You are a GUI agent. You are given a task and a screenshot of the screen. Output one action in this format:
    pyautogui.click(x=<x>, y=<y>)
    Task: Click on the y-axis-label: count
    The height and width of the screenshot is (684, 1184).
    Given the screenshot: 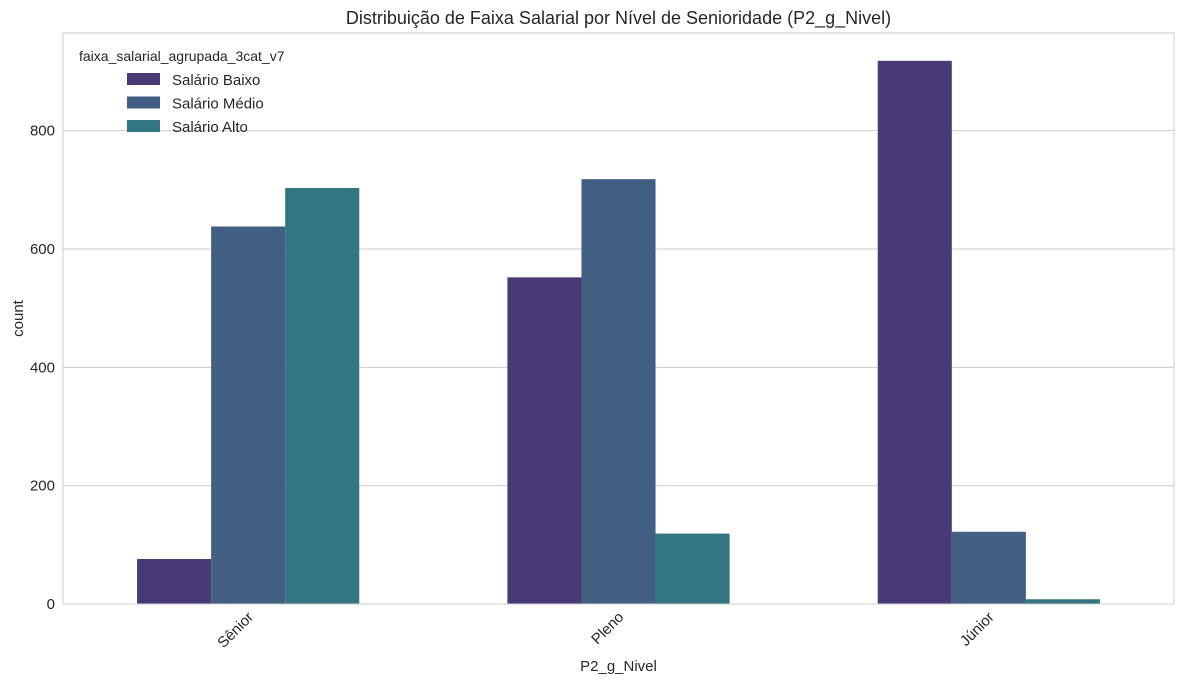 What is the action you would take?
    pyautogui.click(x=18, y=318)
    